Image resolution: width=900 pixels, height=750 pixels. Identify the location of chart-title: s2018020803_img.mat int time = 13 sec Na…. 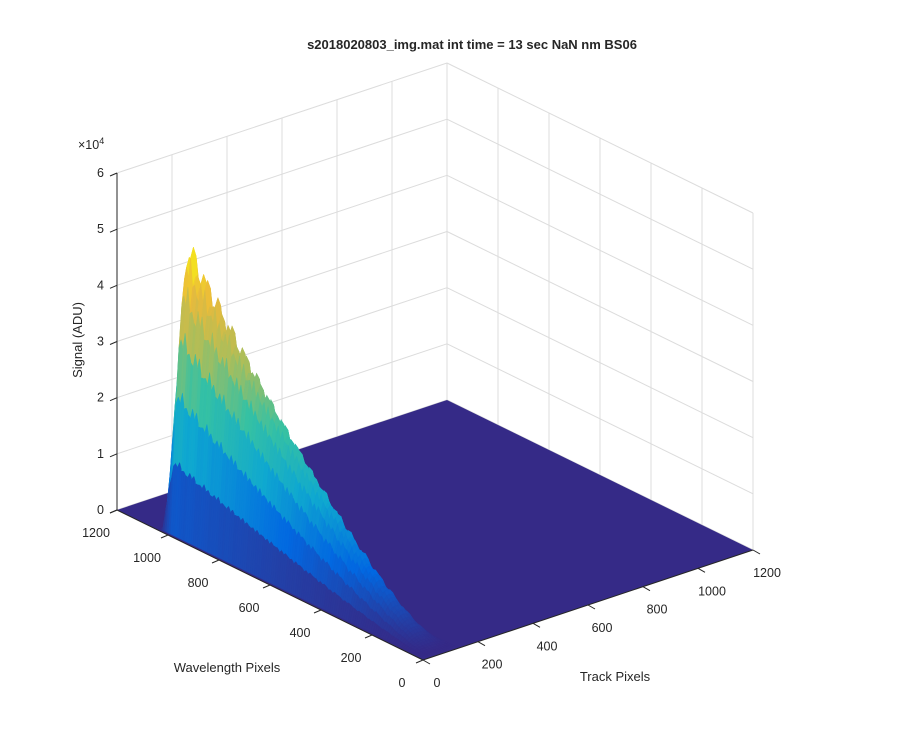
(472, 44).